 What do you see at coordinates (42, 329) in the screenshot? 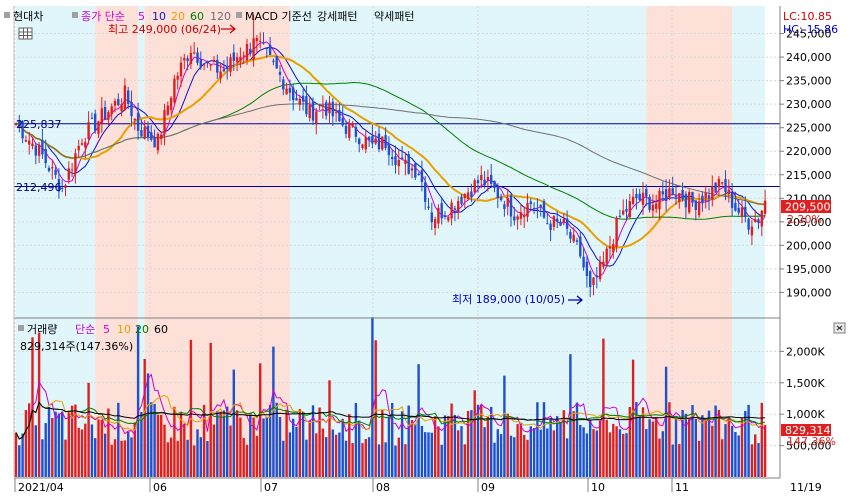
I see `volume-title: 거래량` at bounding box center [42, 329].